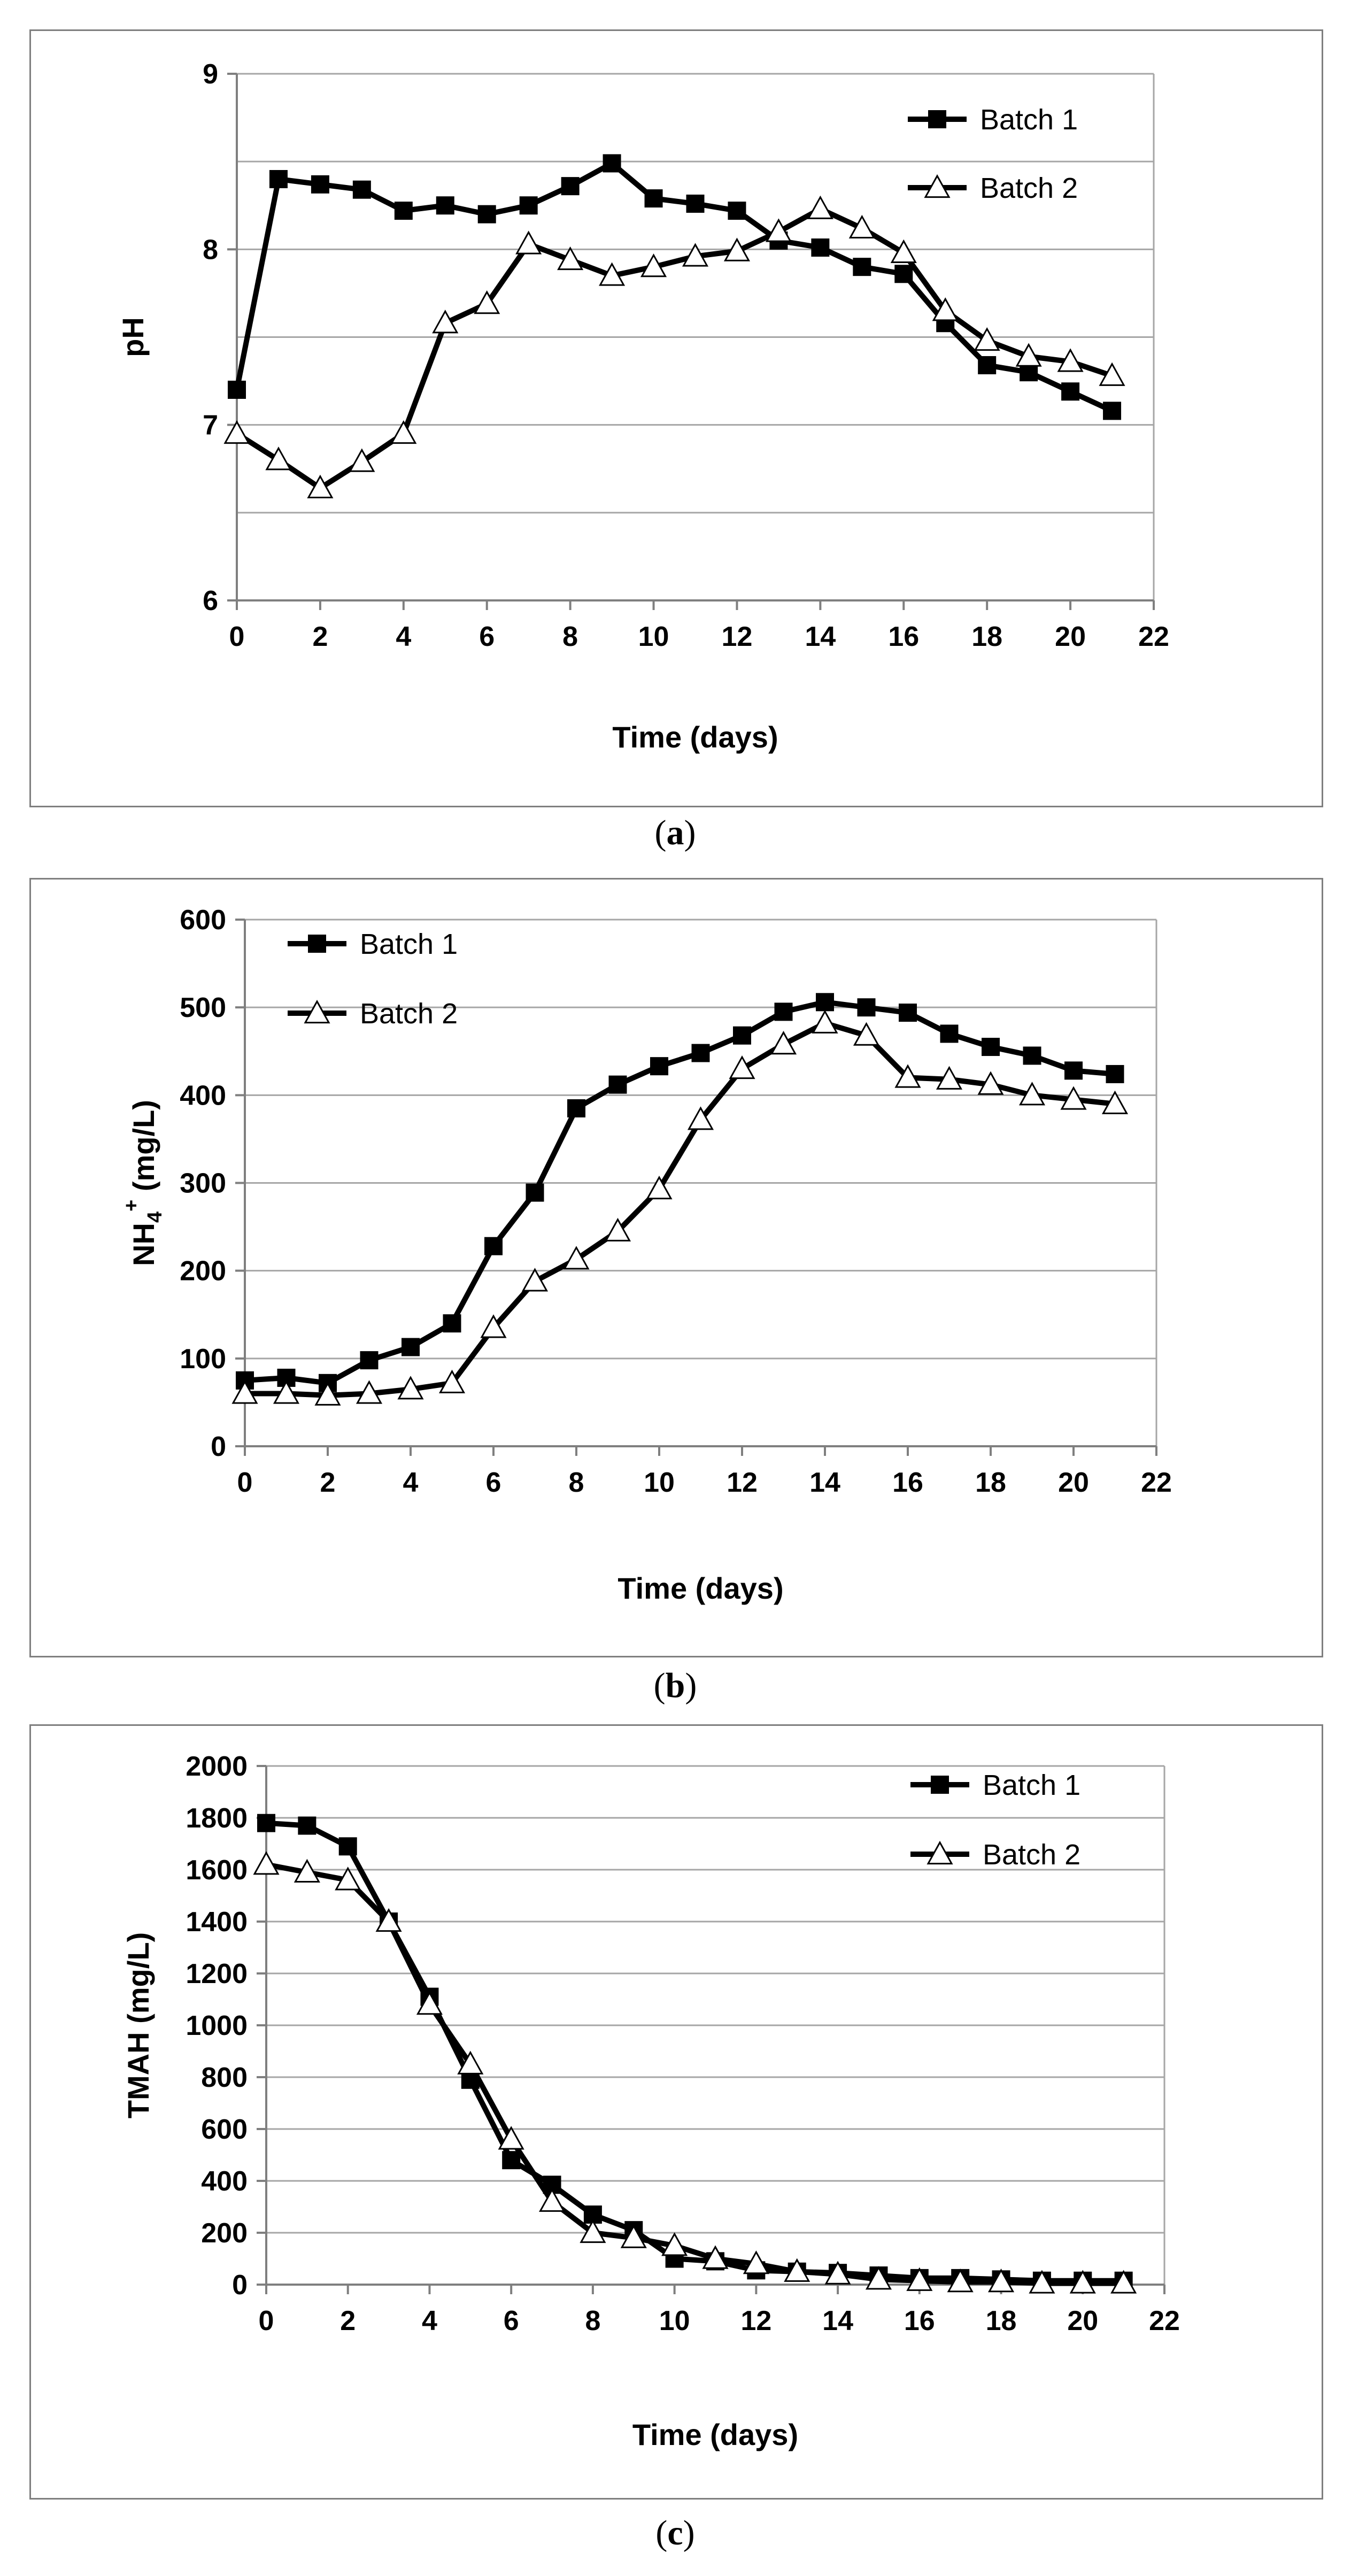 This screenshot has height=2576, width=1351. I want to click on chart-c-x-axis-title: Time (days), so click(715, 2435).